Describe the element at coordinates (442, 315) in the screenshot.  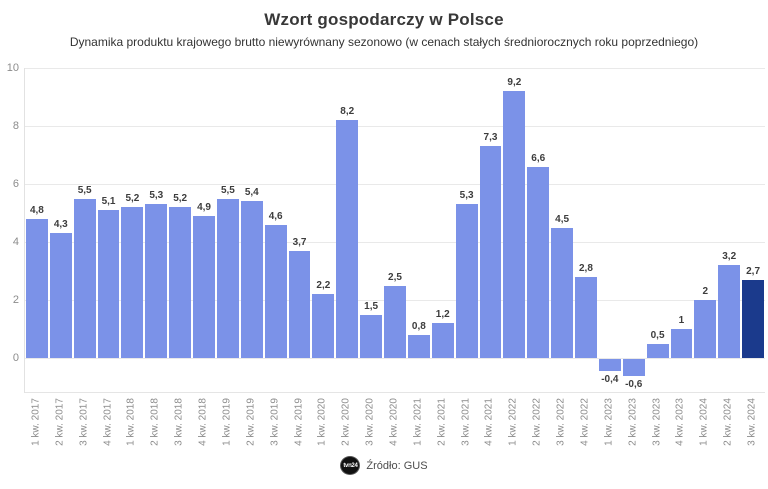
I see `bar-value-label: 1,2` at that location.